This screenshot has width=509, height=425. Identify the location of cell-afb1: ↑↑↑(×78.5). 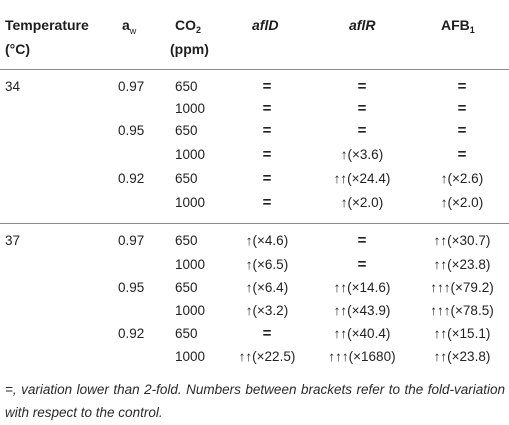
(462, 310).